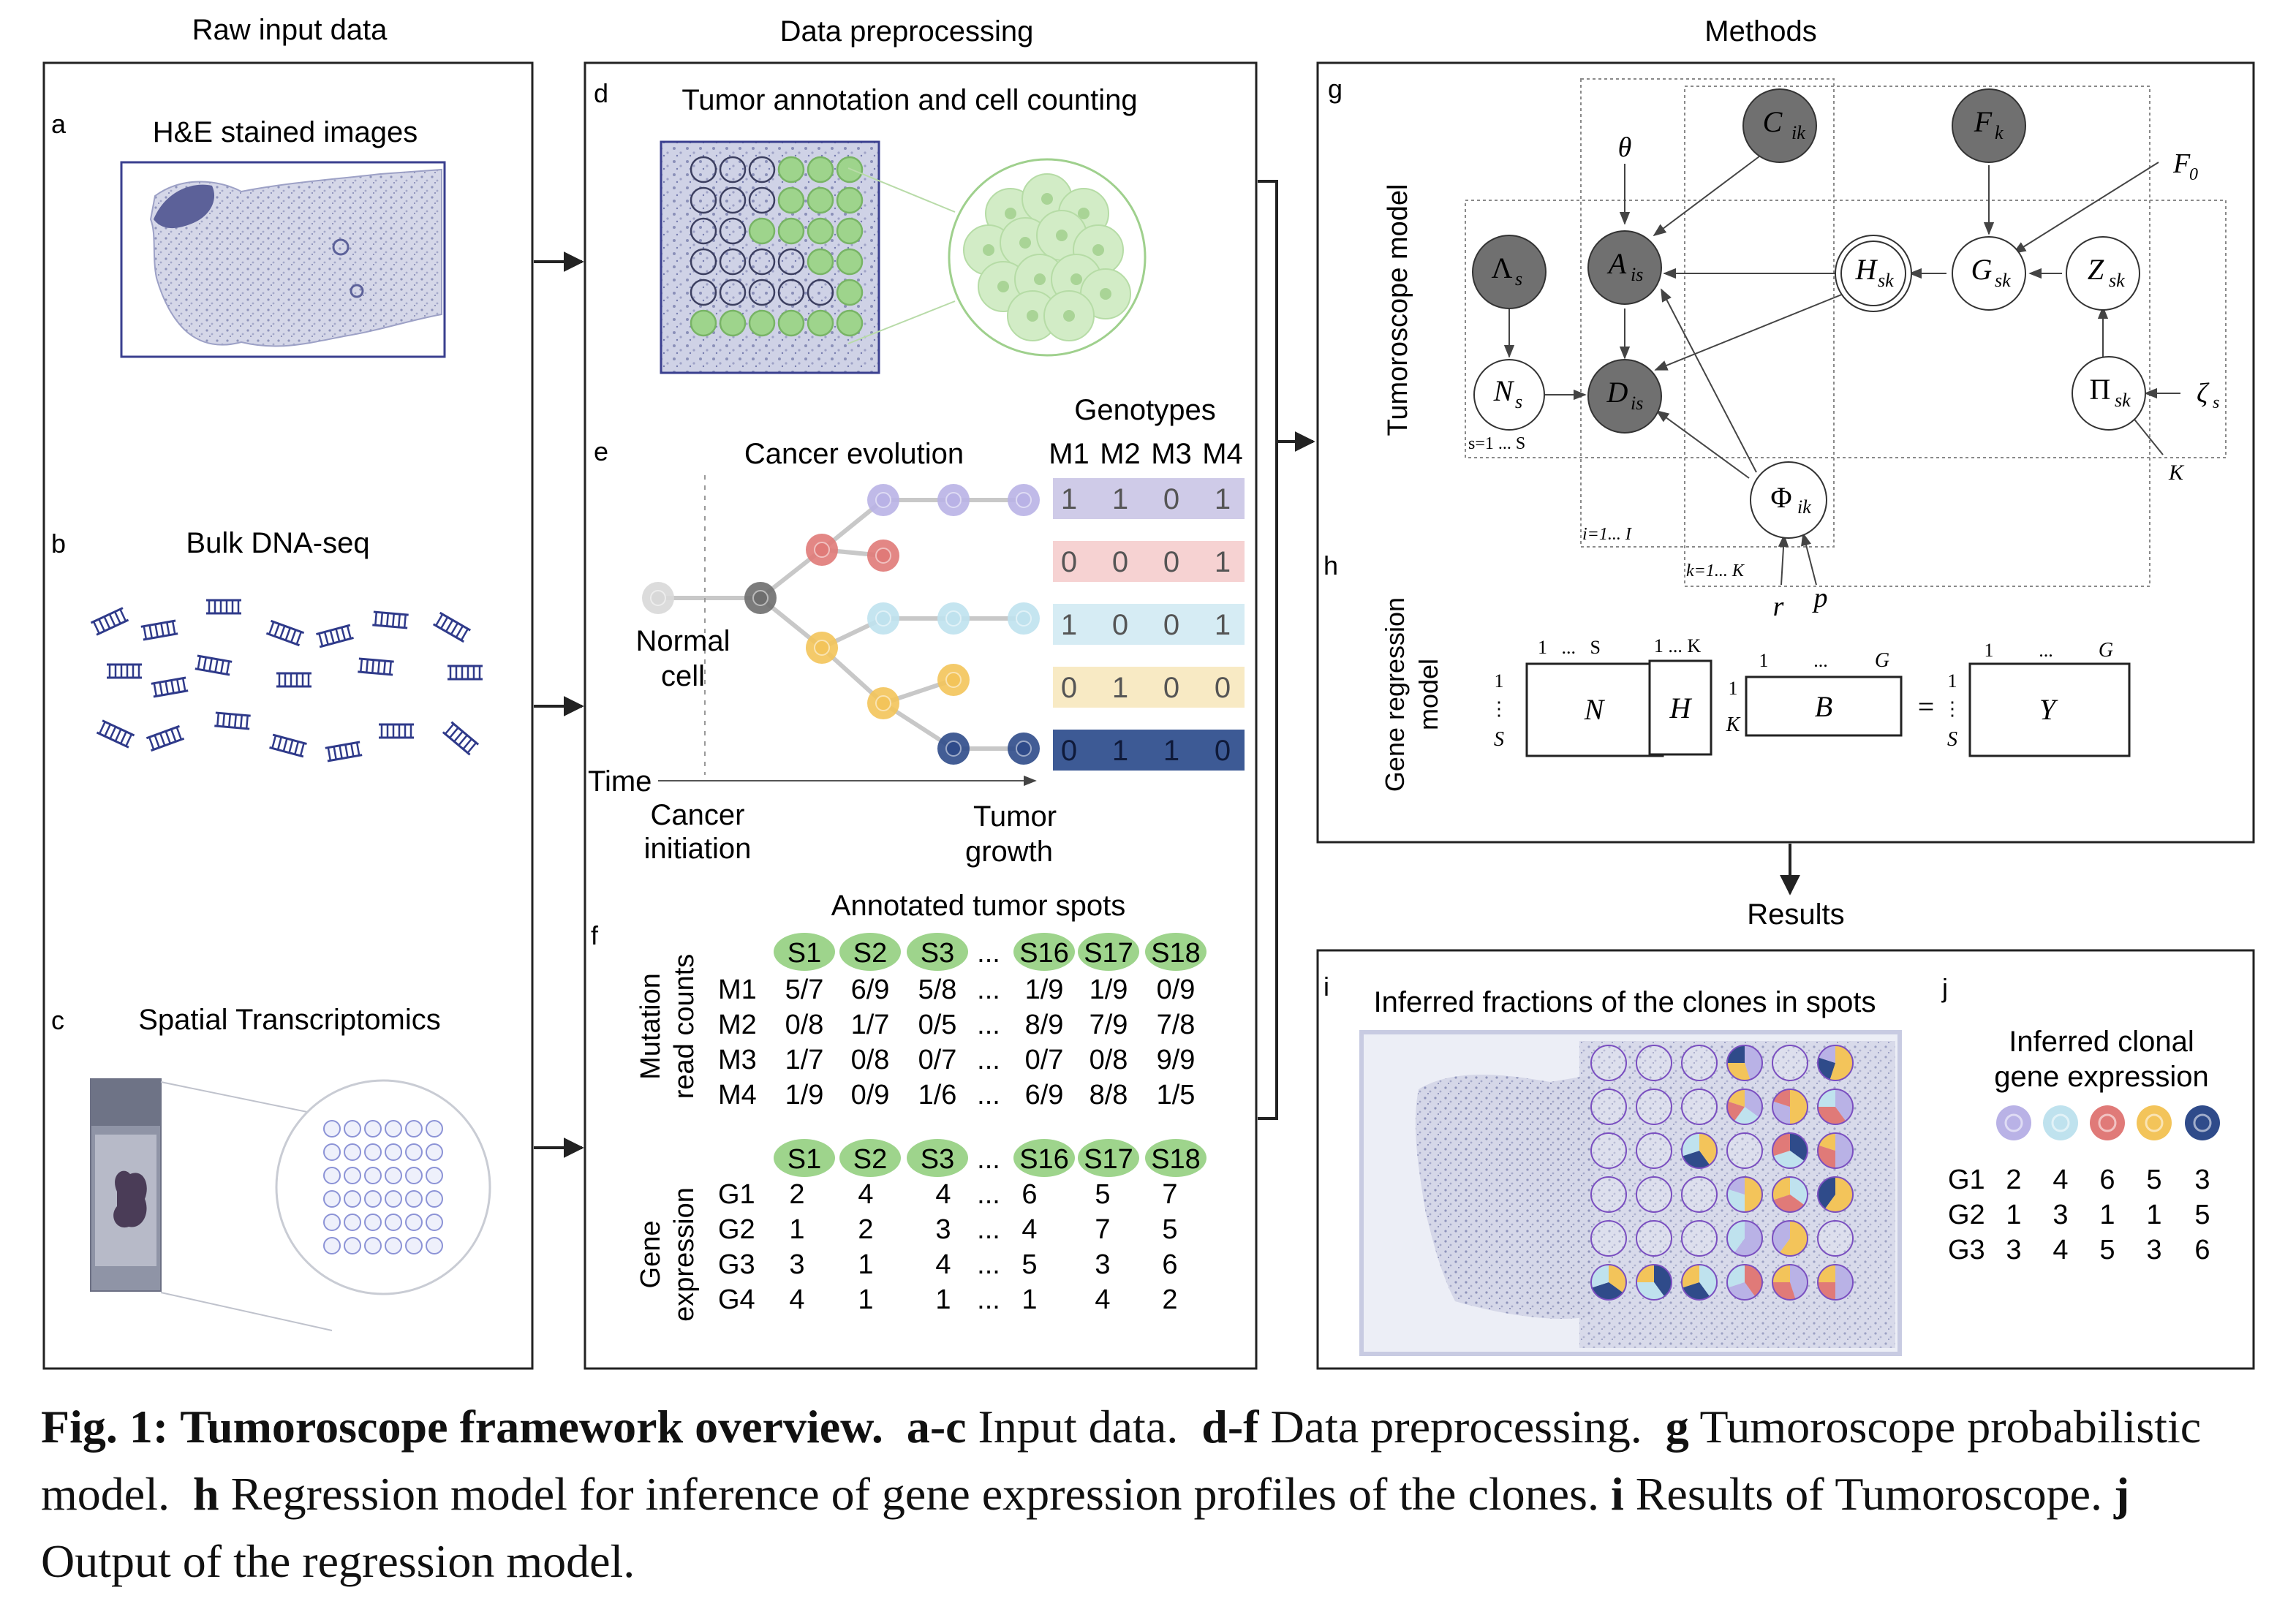 The width and height of the screenshot is (2296, 1620). I want to click on caption-i-bold: i, so click(1617, 1494).